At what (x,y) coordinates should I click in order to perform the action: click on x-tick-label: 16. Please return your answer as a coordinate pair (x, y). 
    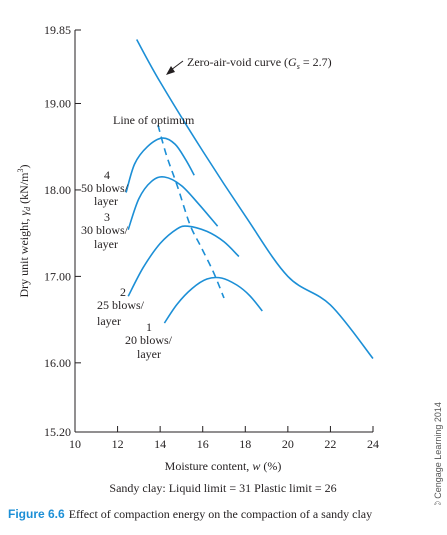
    Looking at the image, I should click on (203, 444).